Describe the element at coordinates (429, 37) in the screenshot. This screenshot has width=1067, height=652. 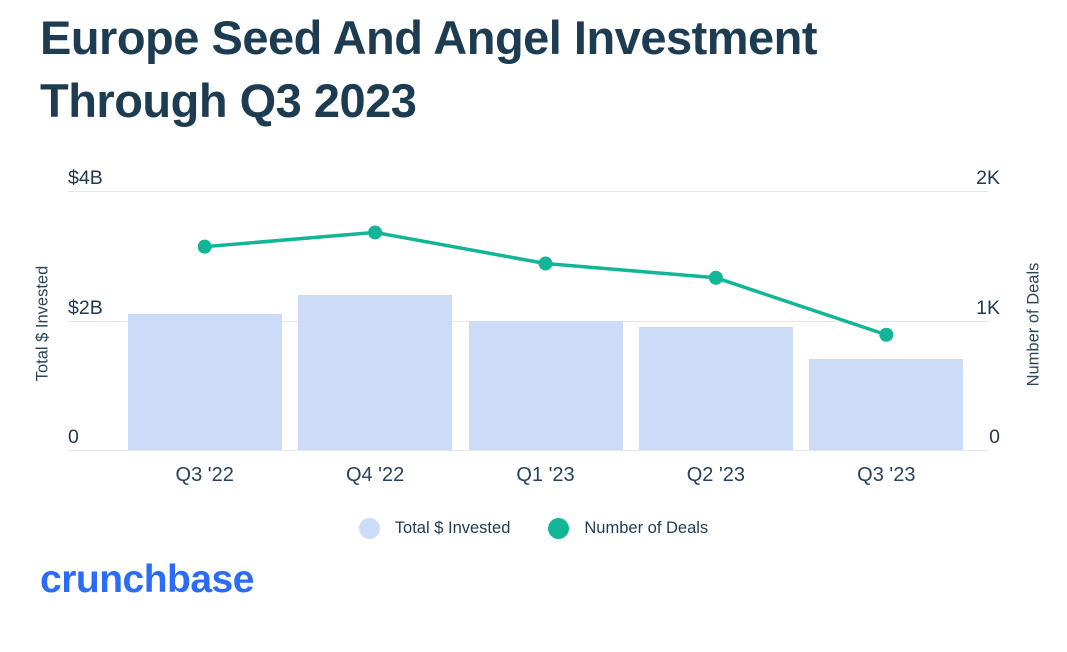
I see `chart-title-line1: Europe Seed And Angel Investment` at that location.